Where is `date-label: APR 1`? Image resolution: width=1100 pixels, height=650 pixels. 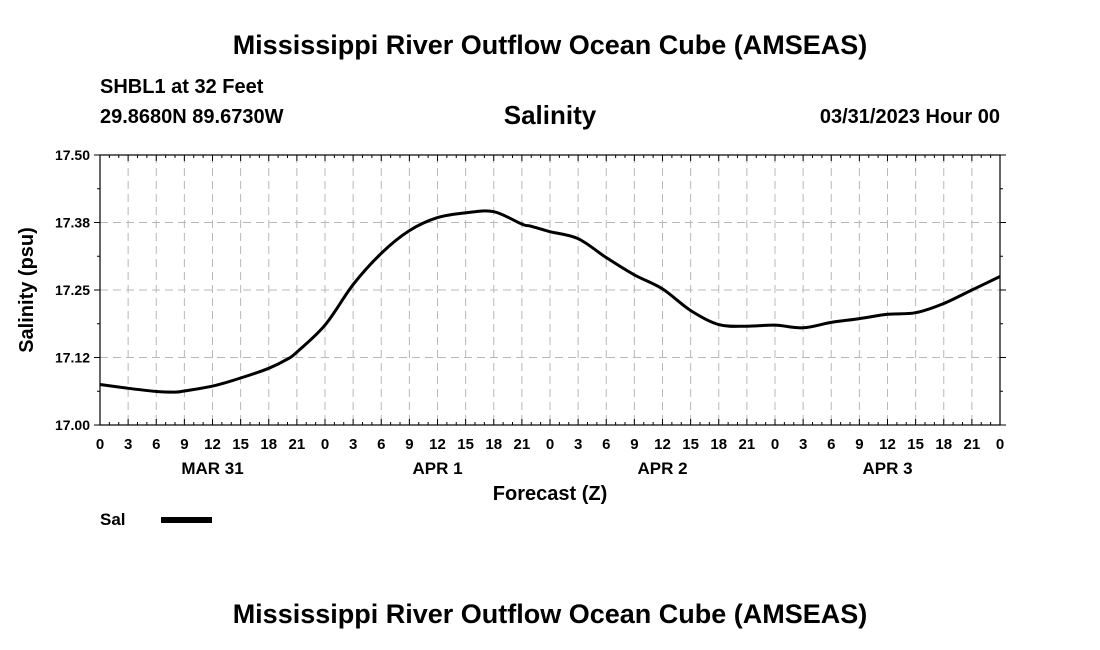 date-label: APR 1 is located at coordinates (437, 468).